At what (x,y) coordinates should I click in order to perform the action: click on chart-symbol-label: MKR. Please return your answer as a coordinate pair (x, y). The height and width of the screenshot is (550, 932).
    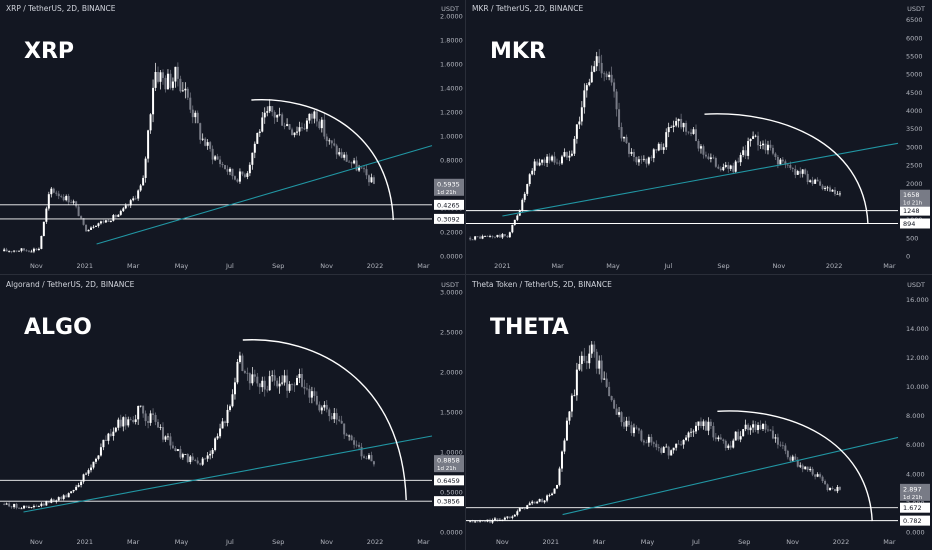
    Looking at the image, I should click on (518, 51).